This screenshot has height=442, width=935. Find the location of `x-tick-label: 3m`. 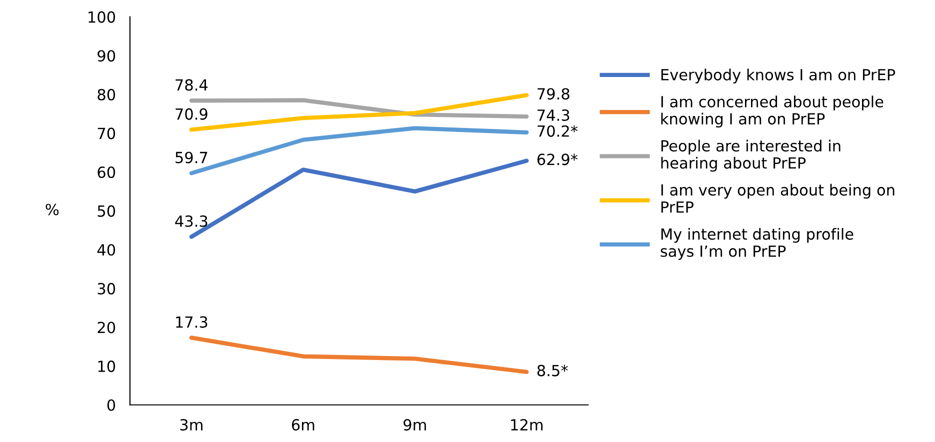

x-tick-label: 3m is located at coordinates (191, 425).